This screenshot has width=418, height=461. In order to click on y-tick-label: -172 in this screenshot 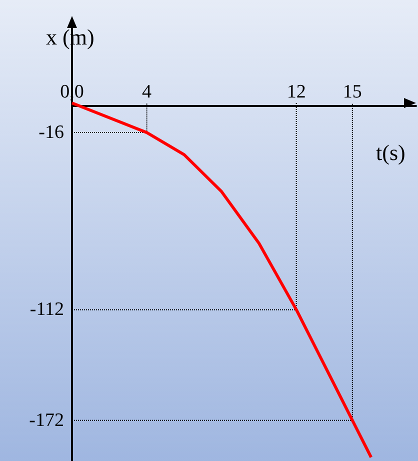, I will do `click(46, 420)`.